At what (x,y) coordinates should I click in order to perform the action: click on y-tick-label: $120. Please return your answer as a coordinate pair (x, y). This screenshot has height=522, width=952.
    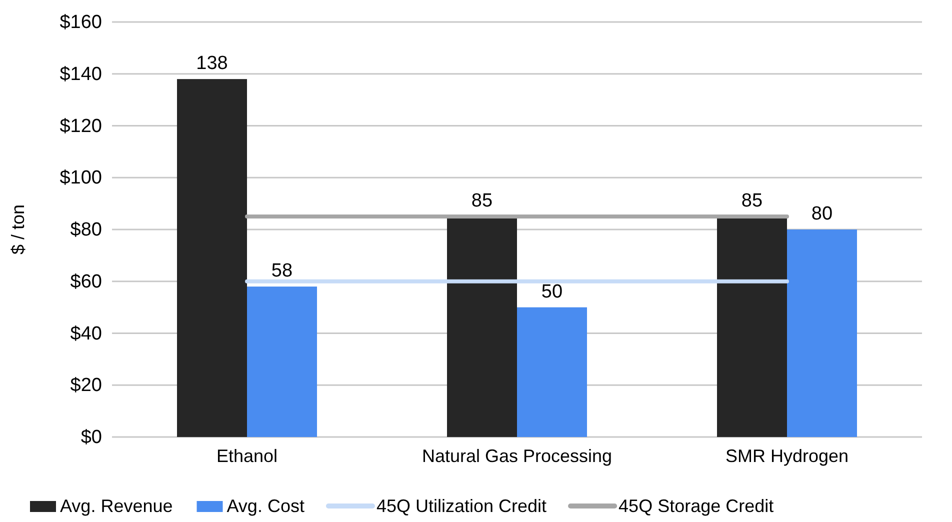
    Looking at the image, I should click on (81, 126).